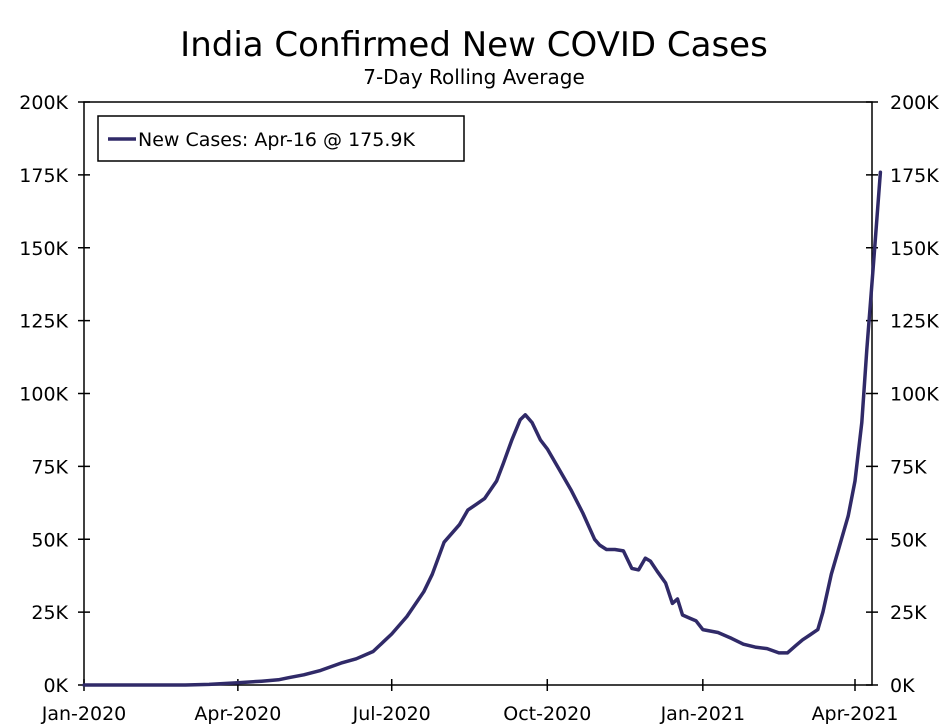 This screenshot has width=947, height=726. I want to click on y-tick-label-right: 125K, so click(914, 322).